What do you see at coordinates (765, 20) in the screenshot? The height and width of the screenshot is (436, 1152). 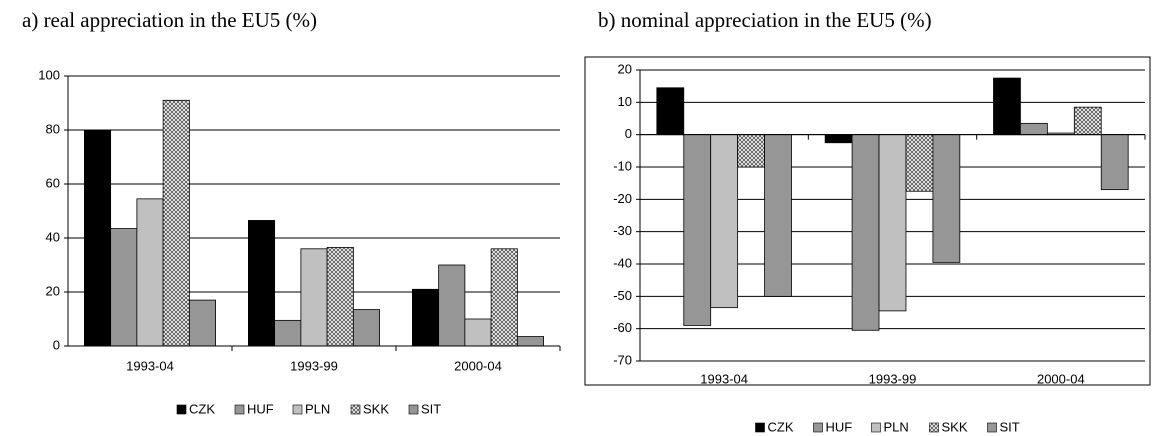 I see `chart-title: b) nominal appreciation in the EU5 (%)` at bounding box center [765, 20].